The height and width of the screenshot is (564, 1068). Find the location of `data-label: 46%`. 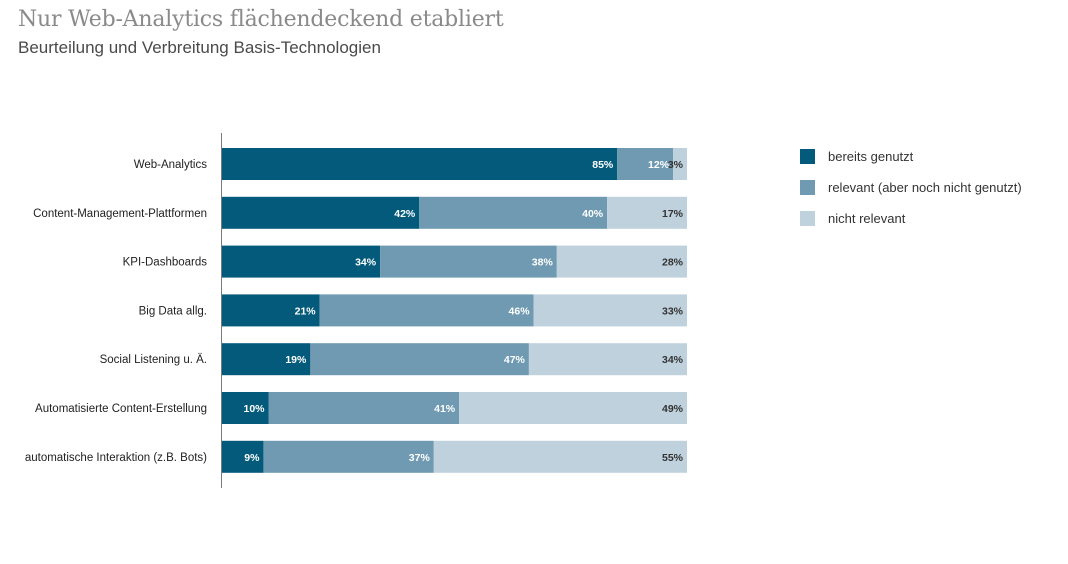

data-label: 46% is located at coordinates (520, 311).